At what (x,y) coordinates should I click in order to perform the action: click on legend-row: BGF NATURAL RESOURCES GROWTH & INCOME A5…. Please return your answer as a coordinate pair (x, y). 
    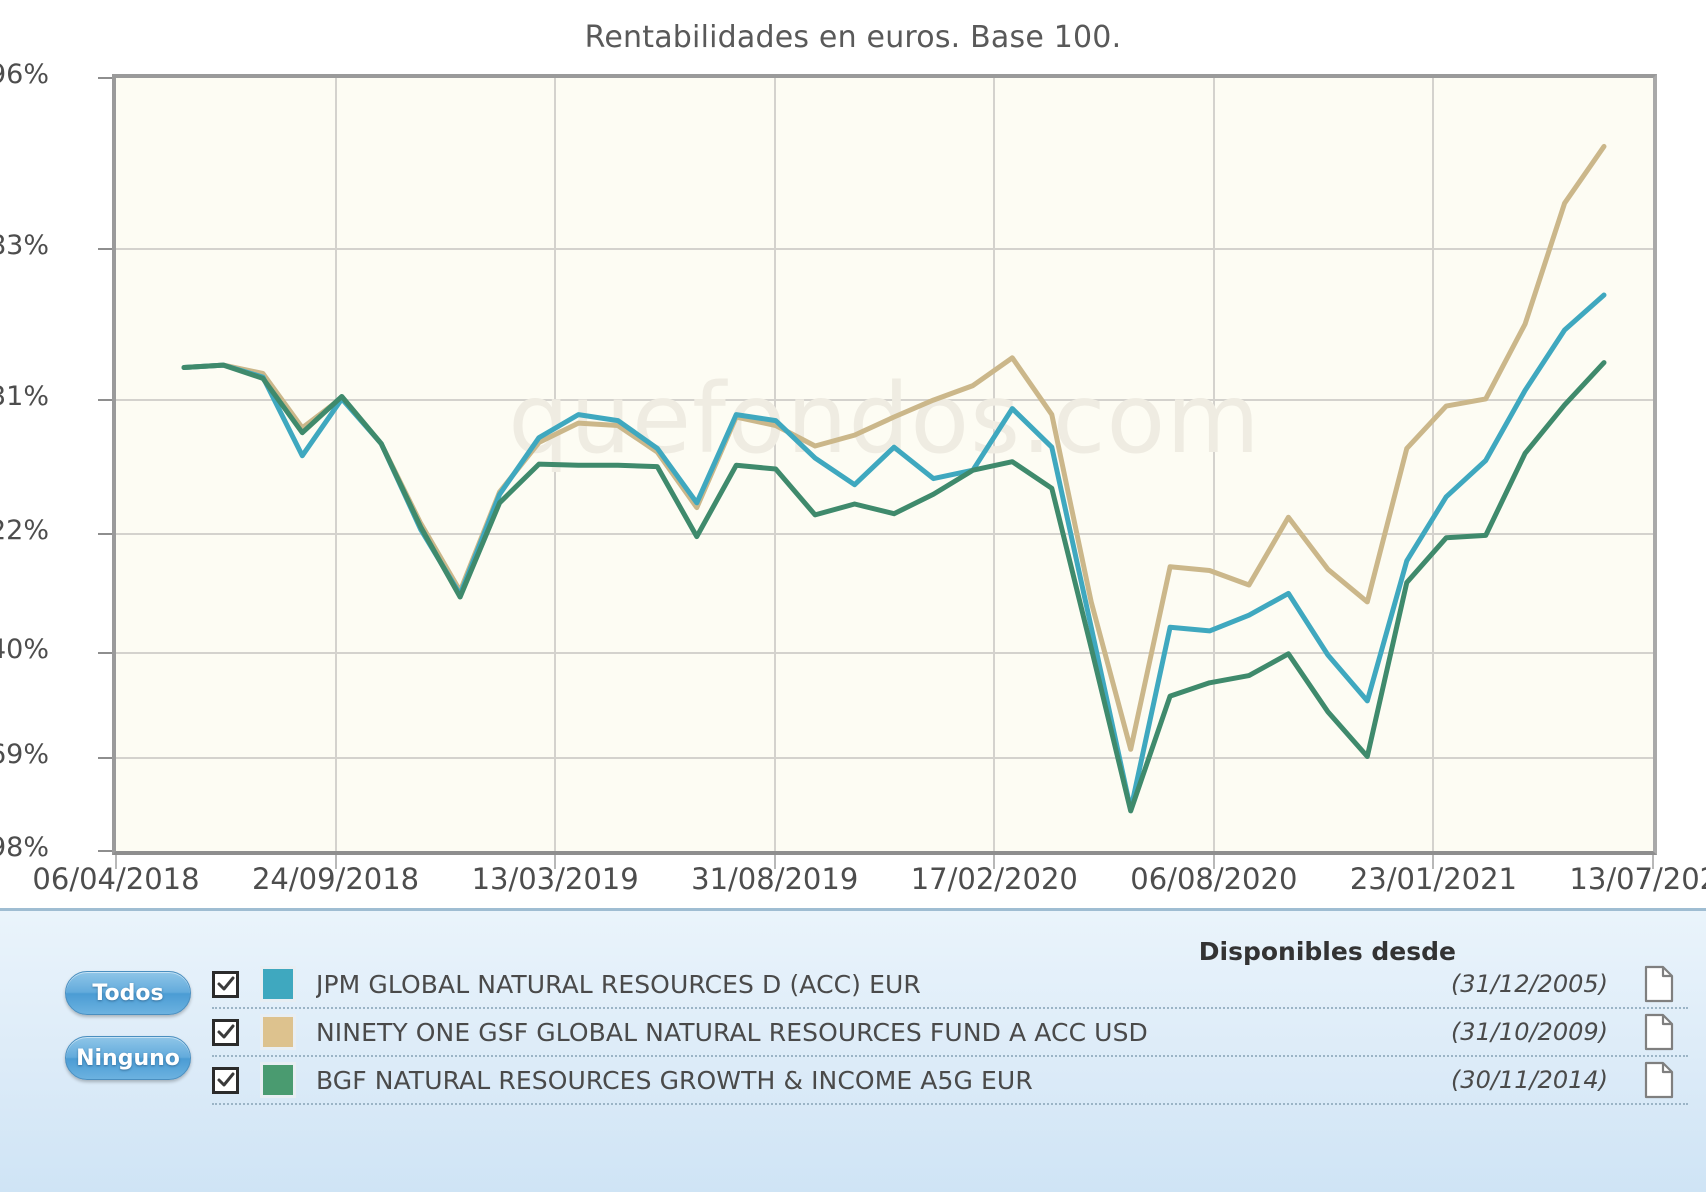
    Looking at the image, I should click on (950, 1081).